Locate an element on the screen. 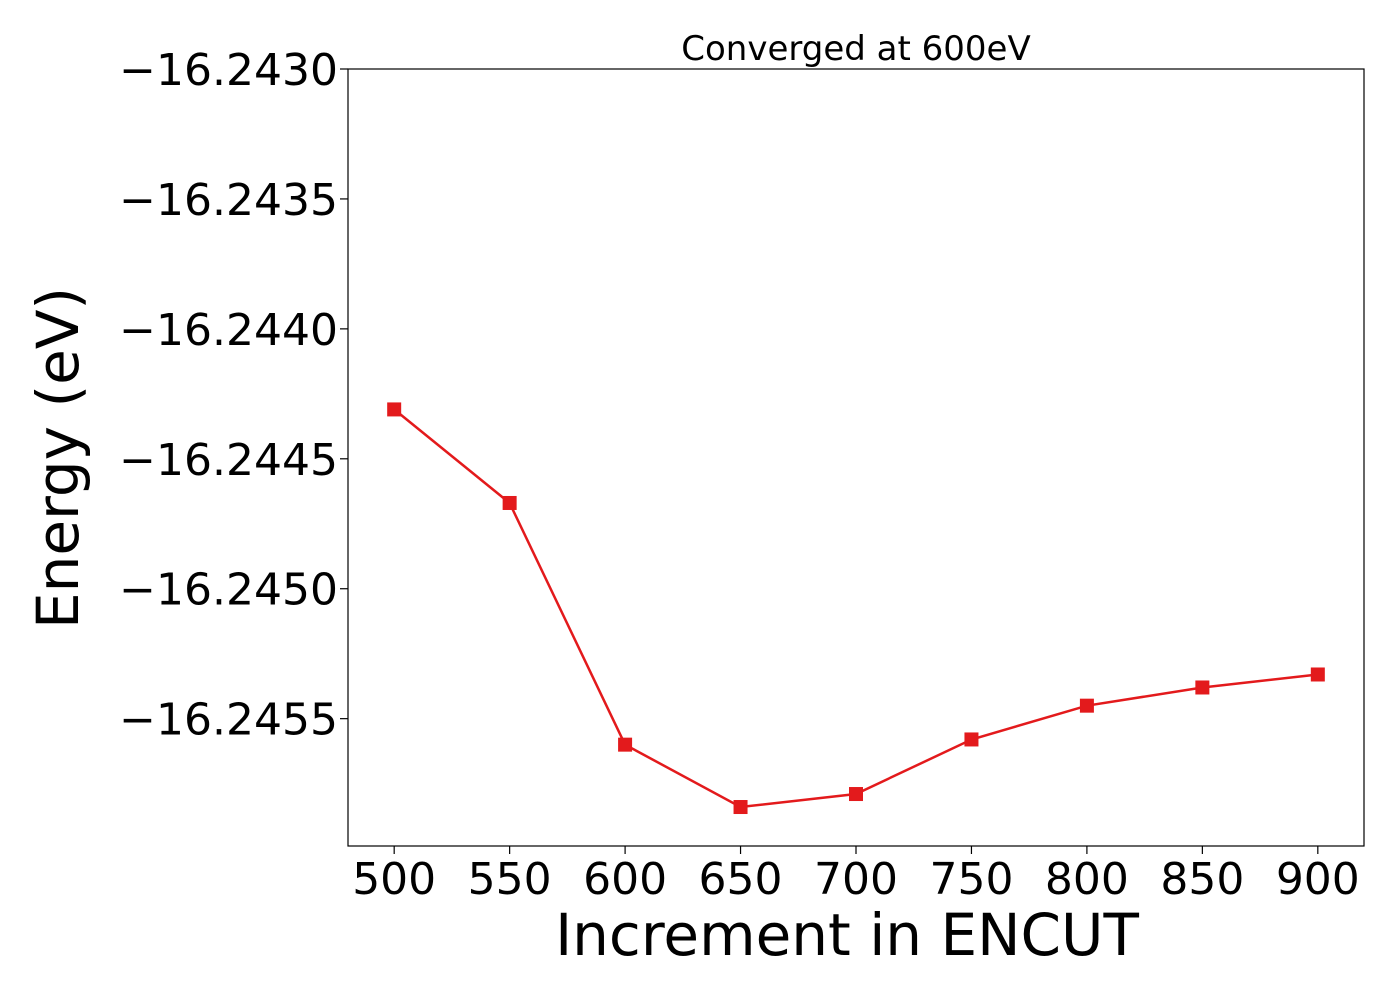 This screenshot has width=1400, height=1000. x-tick-label: 900 is located at coordinates (1318, 879).